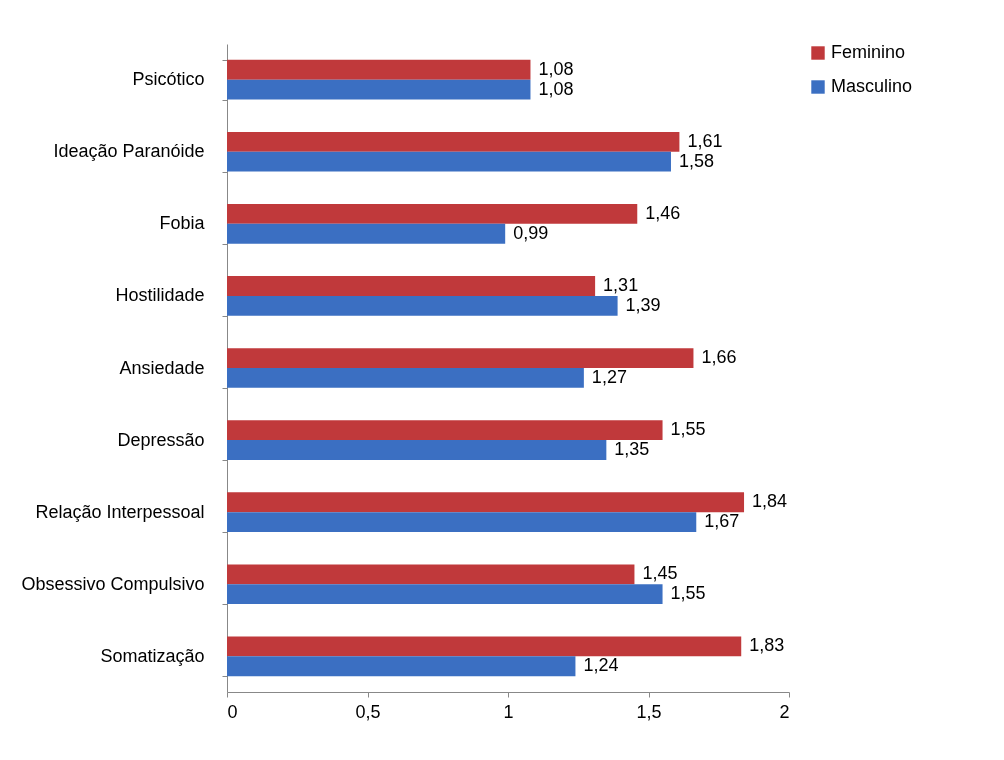 This screenshot has width=1004, height=760. Describe the element at coordinates (168, 79) in the screenshot. I see `y-tick-label: Psicótico` at that location.